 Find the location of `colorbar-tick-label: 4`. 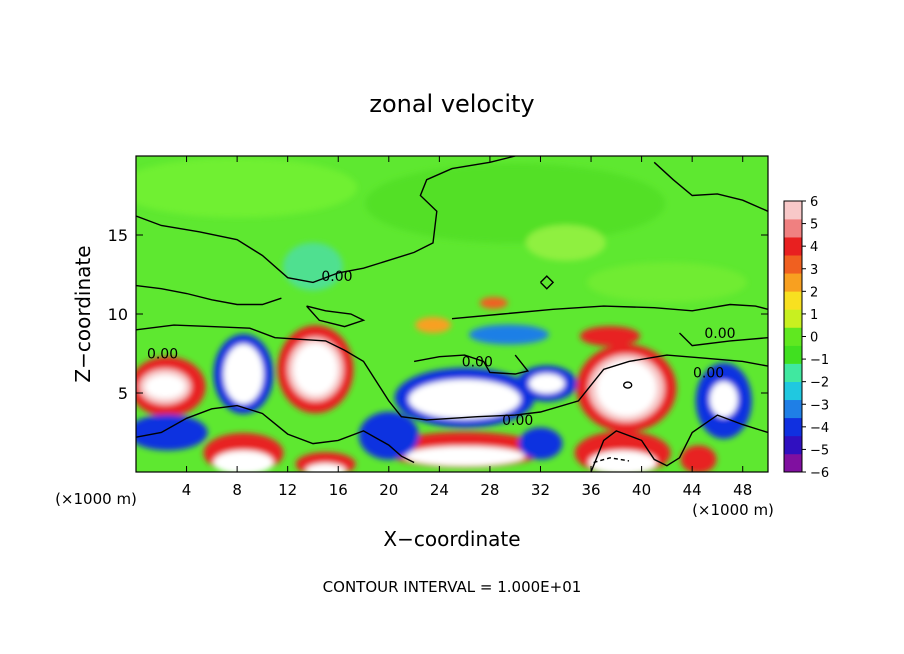

colorbar-tick-label: 4 is located at coordinates (814, 247).